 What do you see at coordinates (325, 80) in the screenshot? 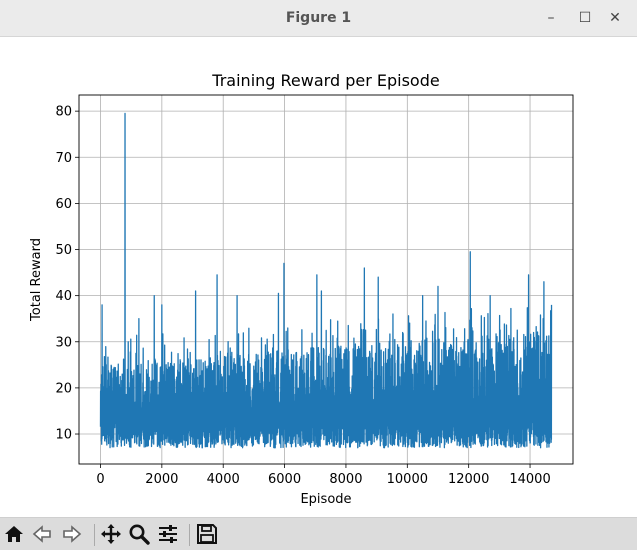
I see `chart-title: Training Reward per Episode` at bounding box center [325, 80].